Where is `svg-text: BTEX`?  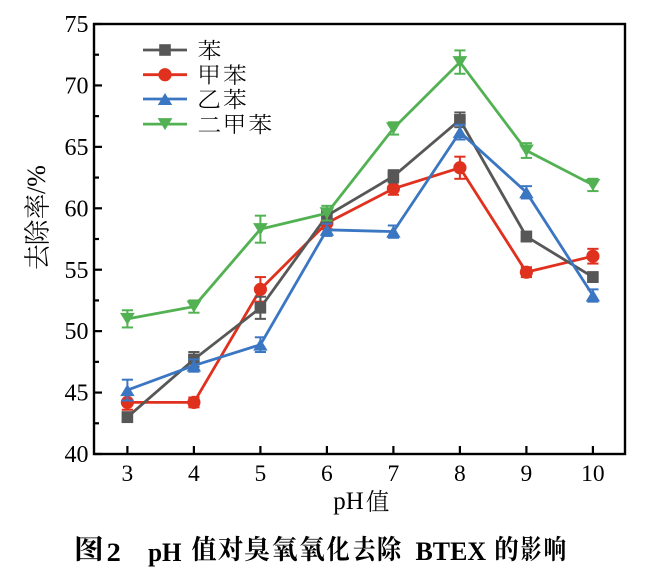
svg-text: BTEX is located at coordinates (451, 551).